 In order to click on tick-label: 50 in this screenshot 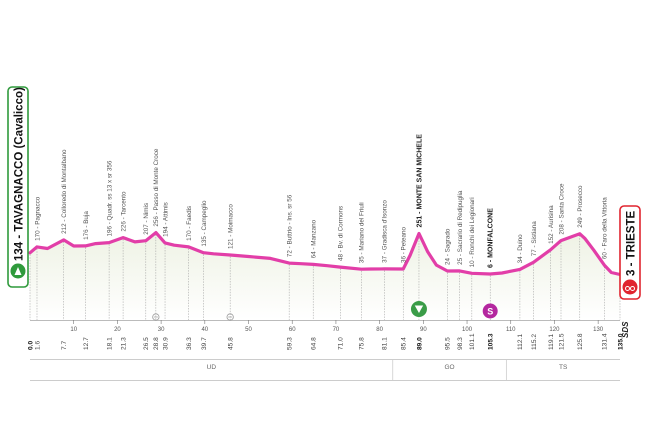, I will do `click(248, 330)`.